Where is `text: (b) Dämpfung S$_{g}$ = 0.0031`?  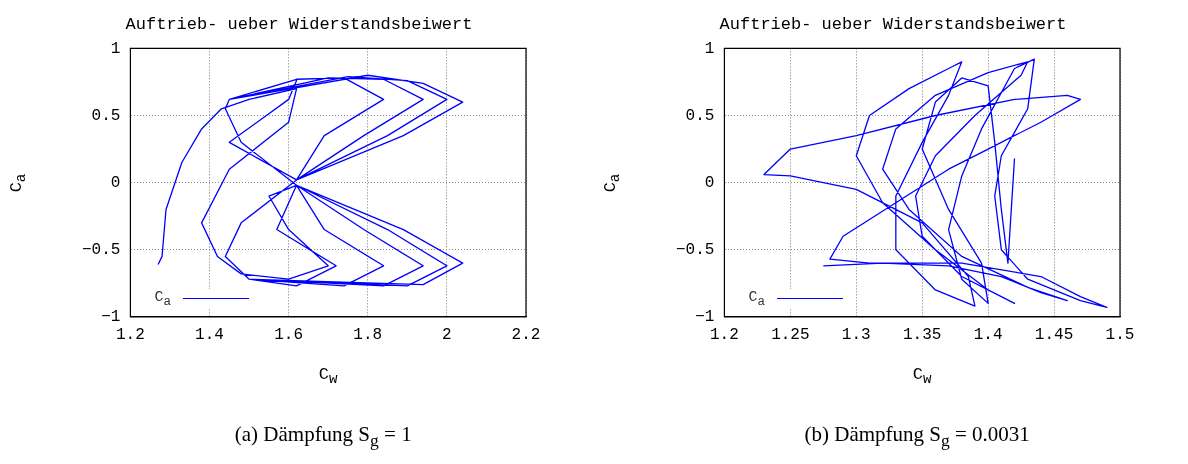
text: (b) Dämpfung S$_{g}$ = 0.0031 is located at coordinates (917, 437).